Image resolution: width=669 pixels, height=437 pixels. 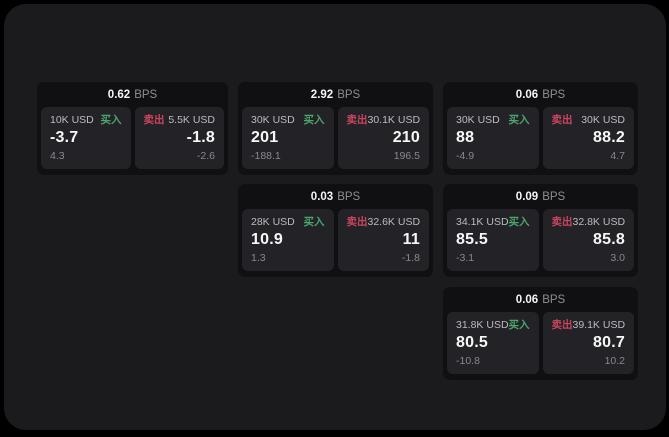 I want to click on buy-top-row: 28K USD 买入, so click(x=288, y=222).